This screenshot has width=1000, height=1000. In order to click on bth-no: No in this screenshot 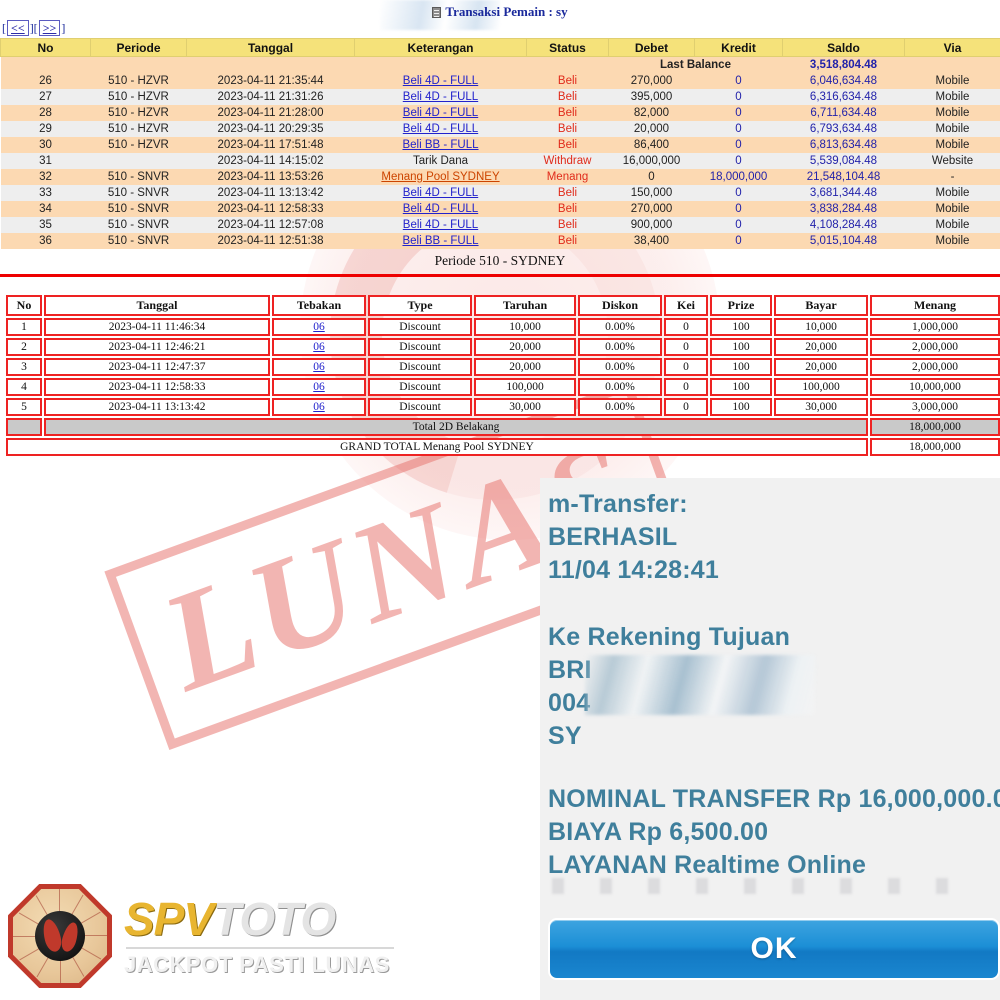, I will do `click(24, 305)`.